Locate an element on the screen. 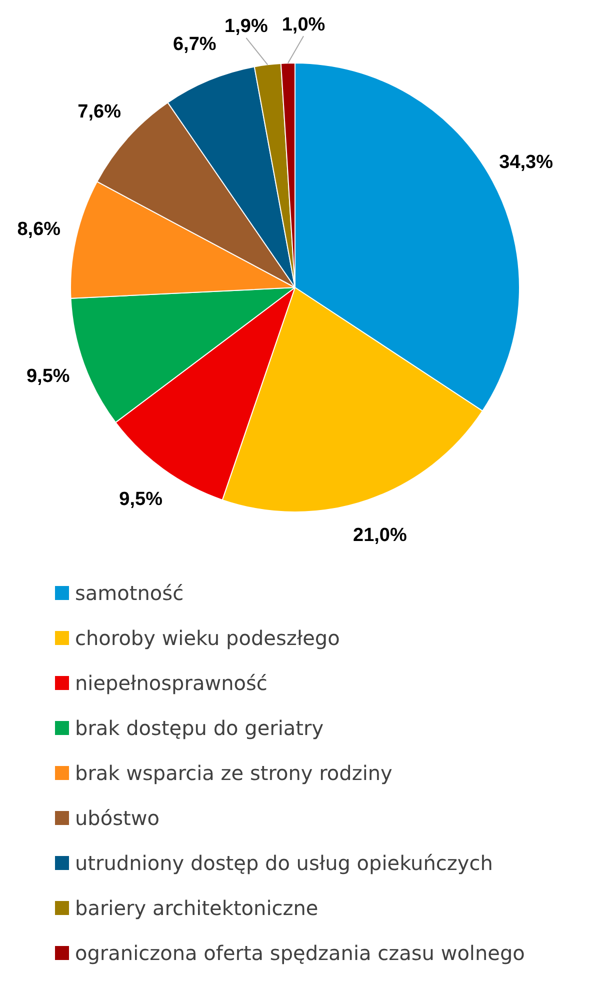 Image resolution: width=590 pixels, height=987 pixels. data-label: 6,7% is located at coordinates (194, 45).